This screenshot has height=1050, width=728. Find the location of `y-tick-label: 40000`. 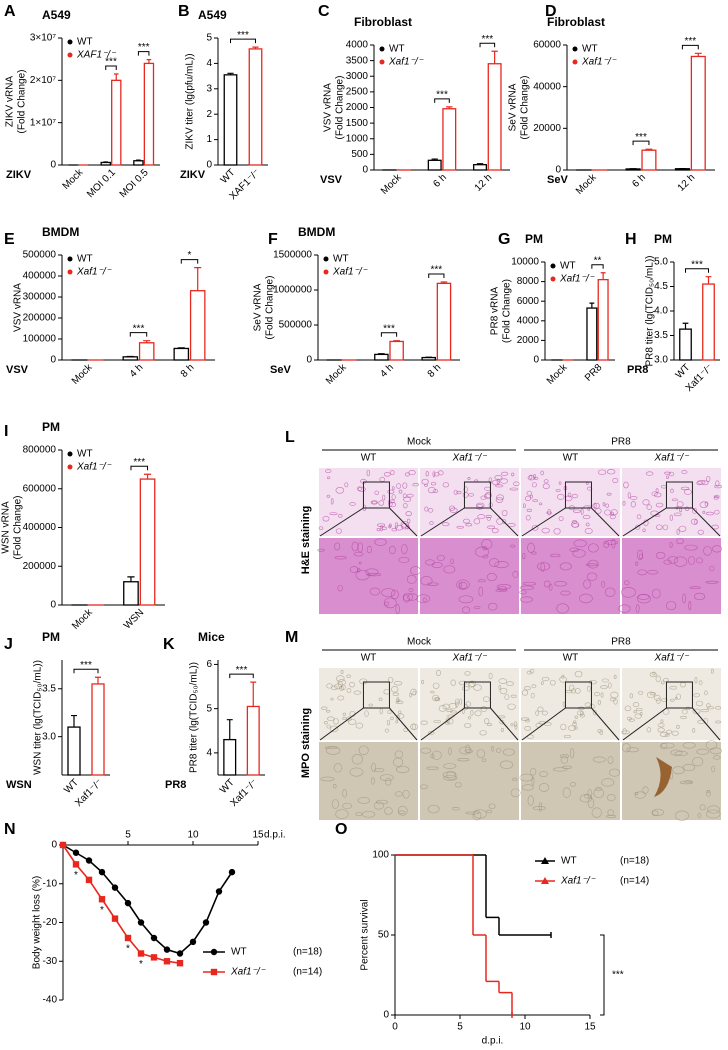

y-tick-label: 40000 is located at coordinates (547, 86).